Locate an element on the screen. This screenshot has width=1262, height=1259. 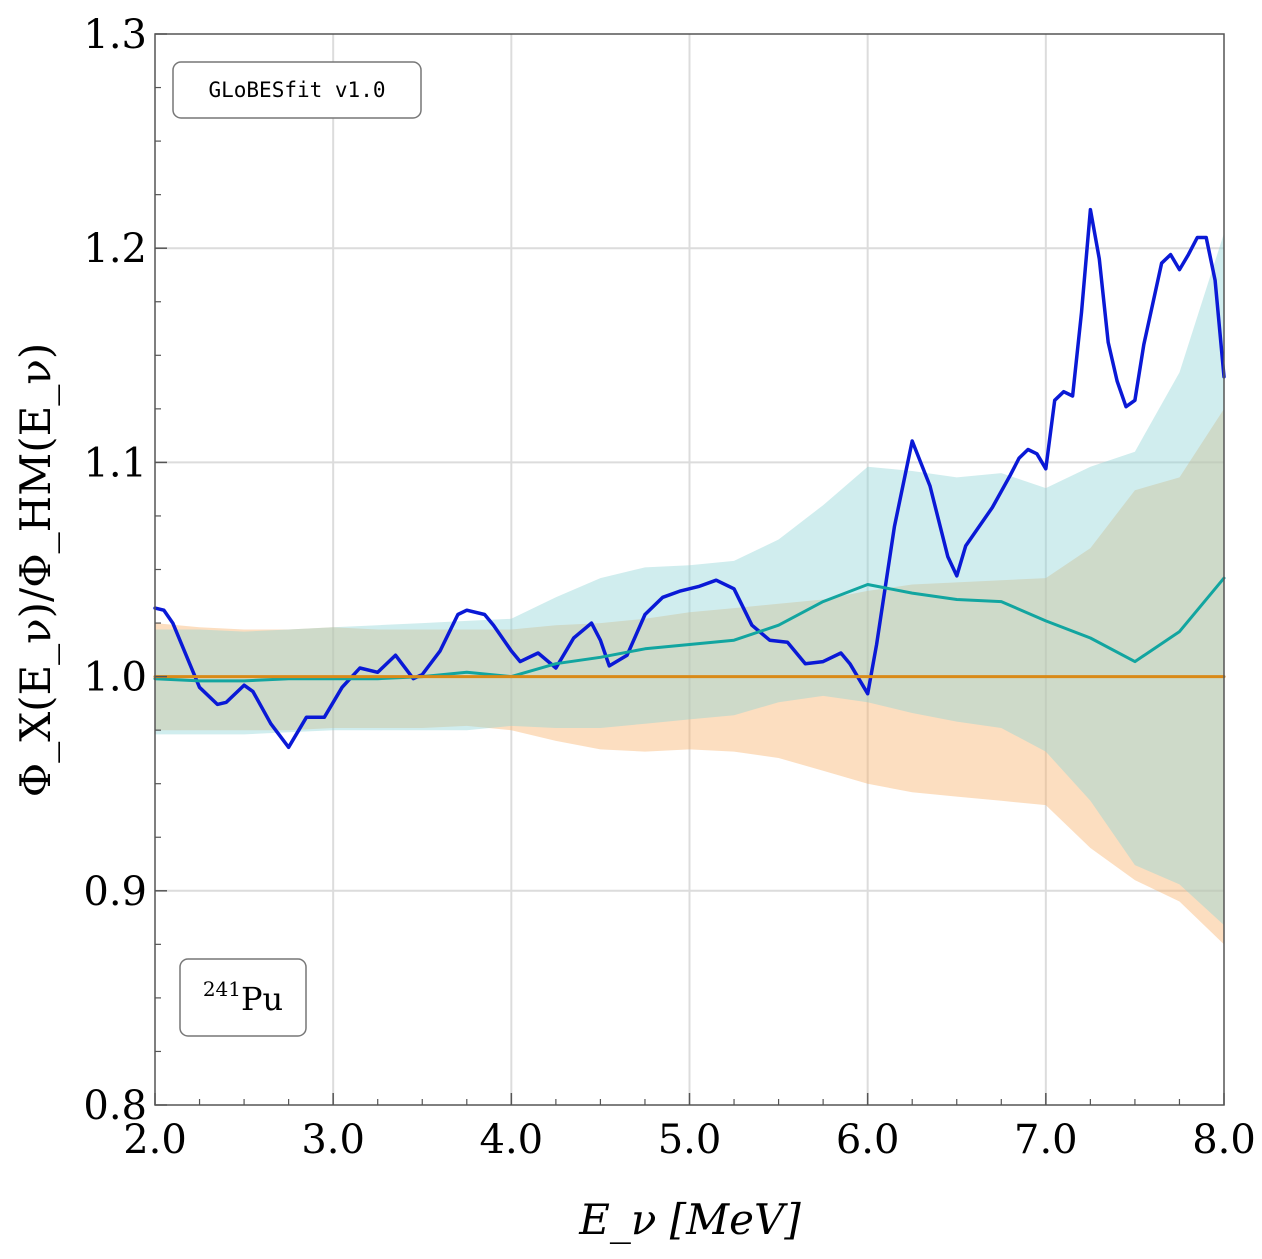
x-tick-label: 2.0 is located at coordinates (155, 1140).